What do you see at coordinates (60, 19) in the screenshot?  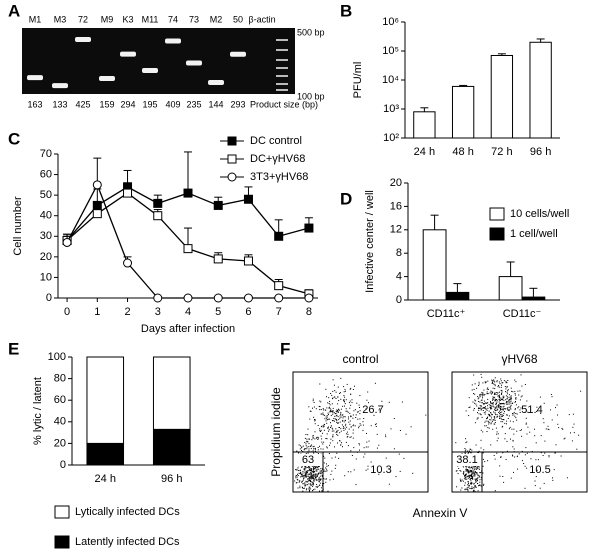 I see `lane-label: M3` at bounding box center [60, 19].